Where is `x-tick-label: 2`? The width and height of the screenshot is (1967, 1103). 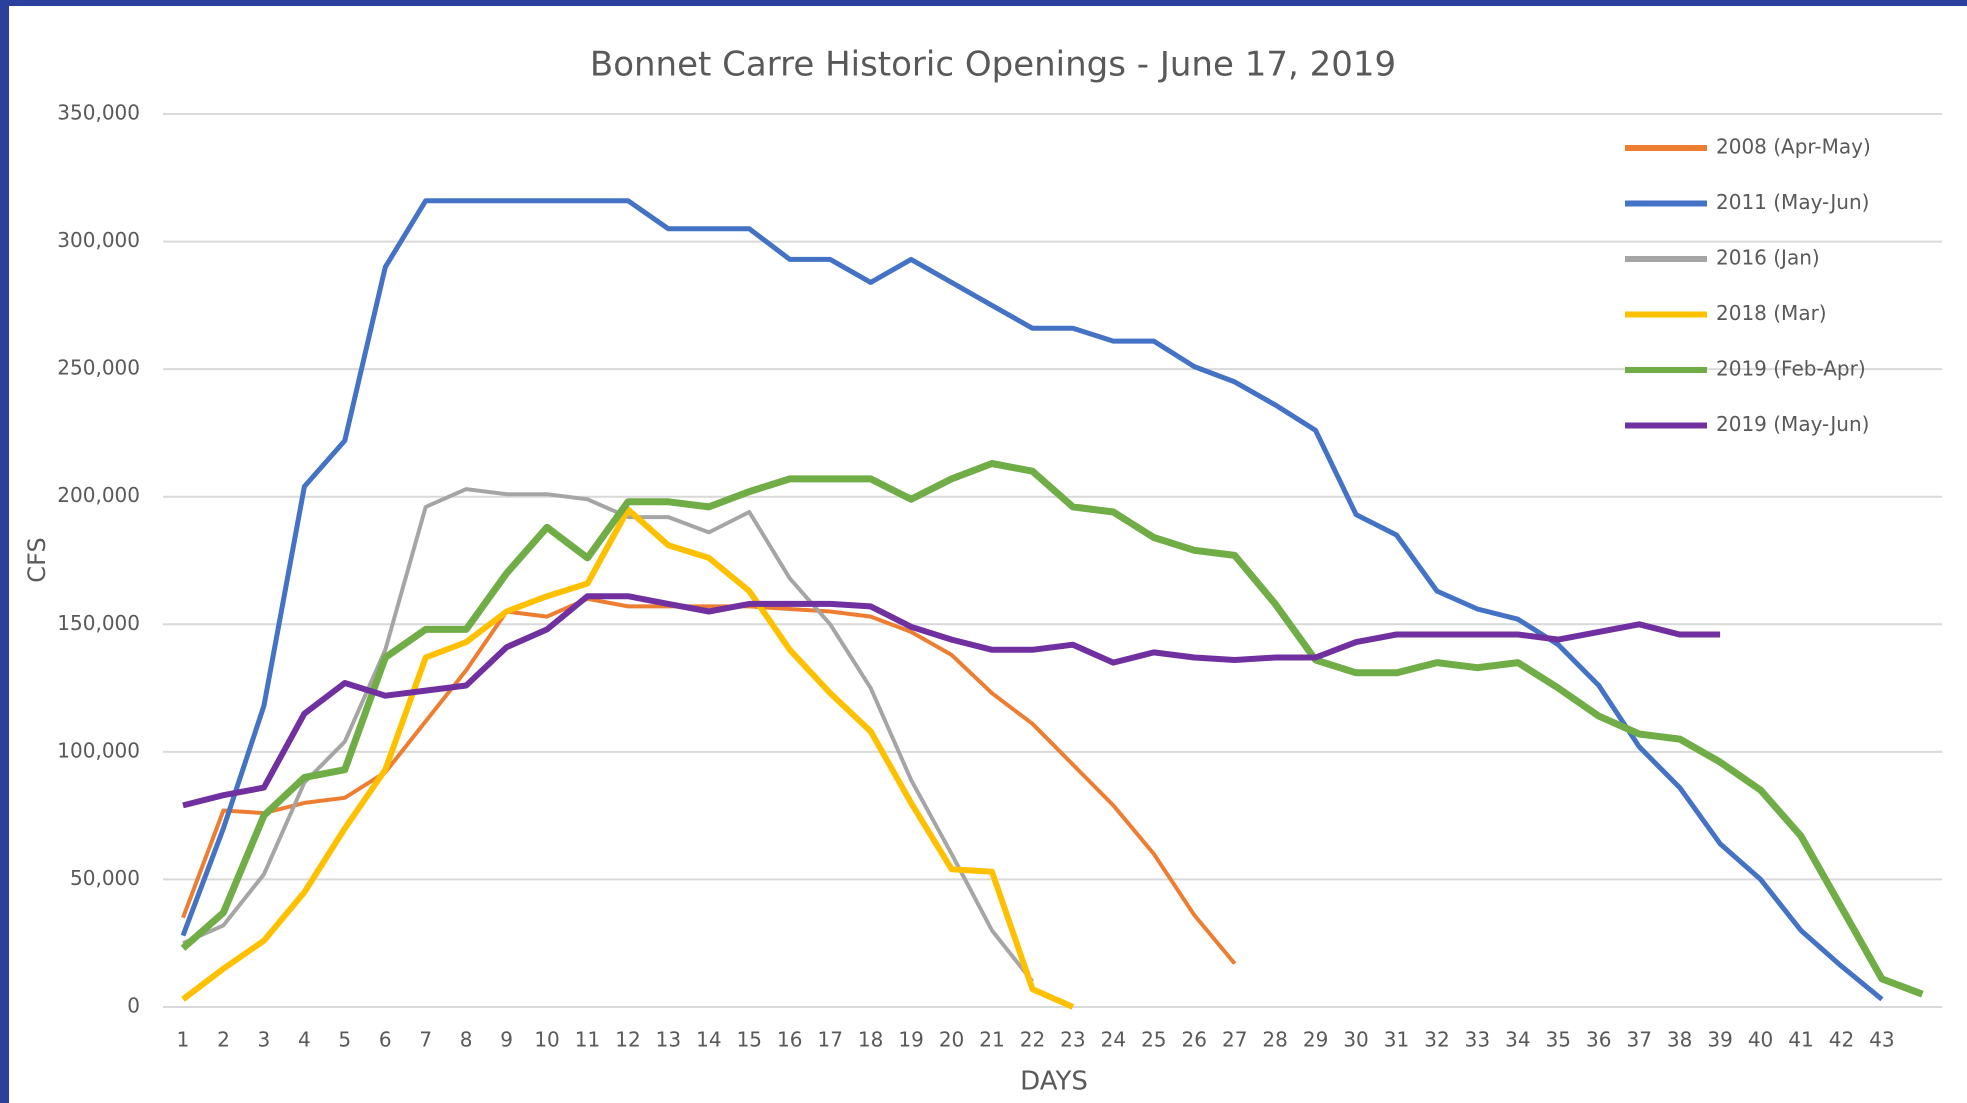
x-tick-label: 2 is located at coordinates (223, 1040).